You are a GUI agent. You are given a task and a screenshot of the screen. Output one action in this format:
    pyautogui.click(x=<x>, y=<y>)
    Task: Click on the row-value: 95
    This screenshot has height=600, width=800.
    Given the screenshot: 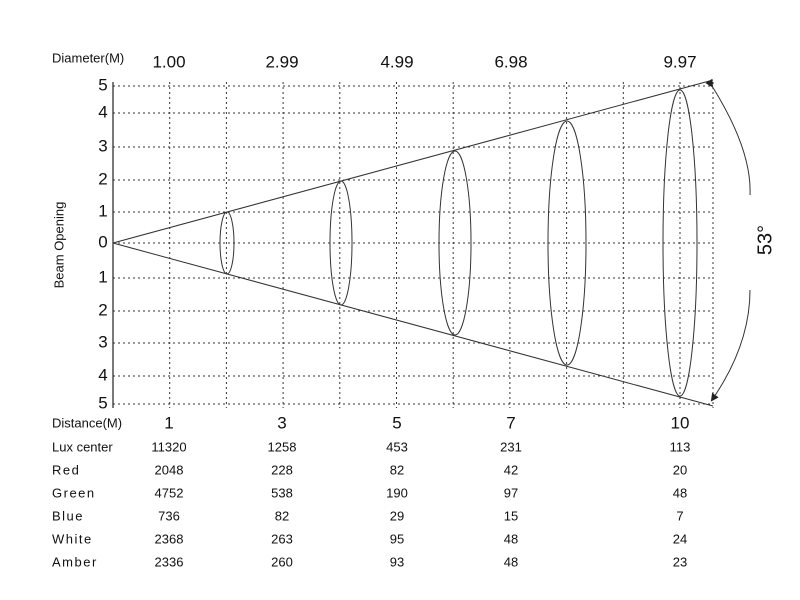 What is the action you would take?
    pyautogui.click(x=397, y=538)
    